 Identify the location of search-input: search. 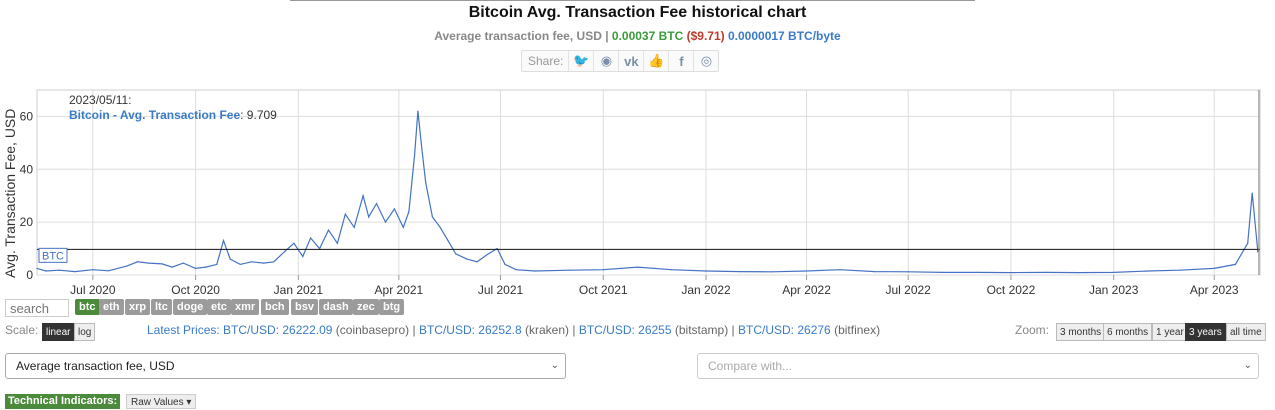
(37, 308).